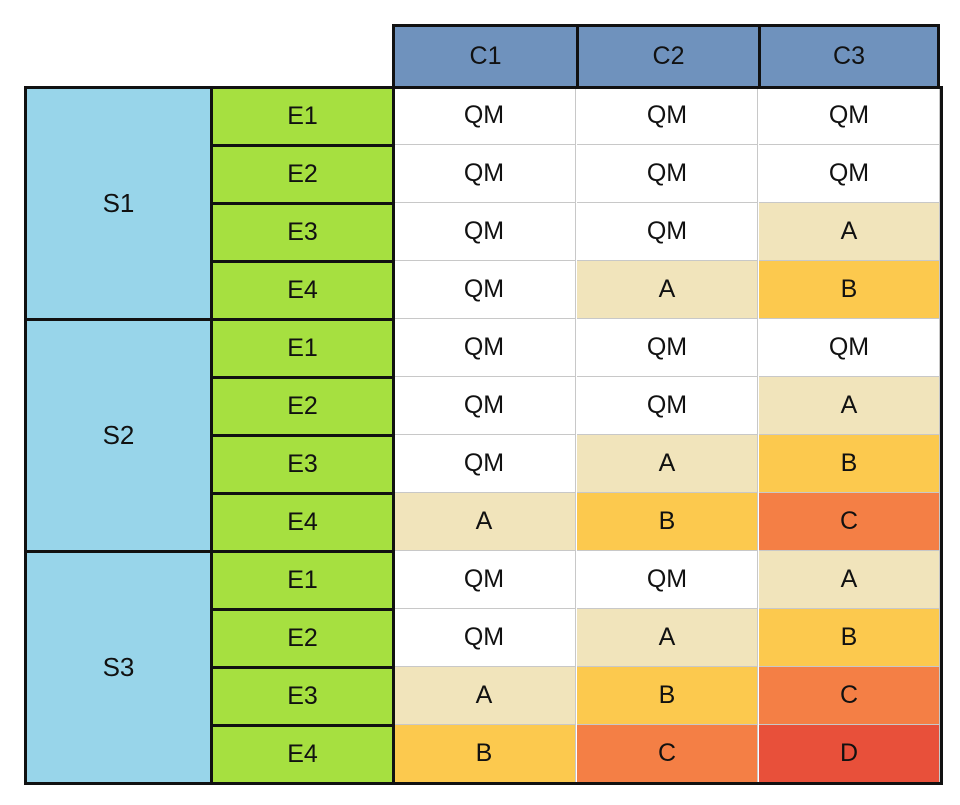  What do you see at coordinates (118, 203) in the screenshot?
I see `group-label: S1` at bounding box center [118, 203].